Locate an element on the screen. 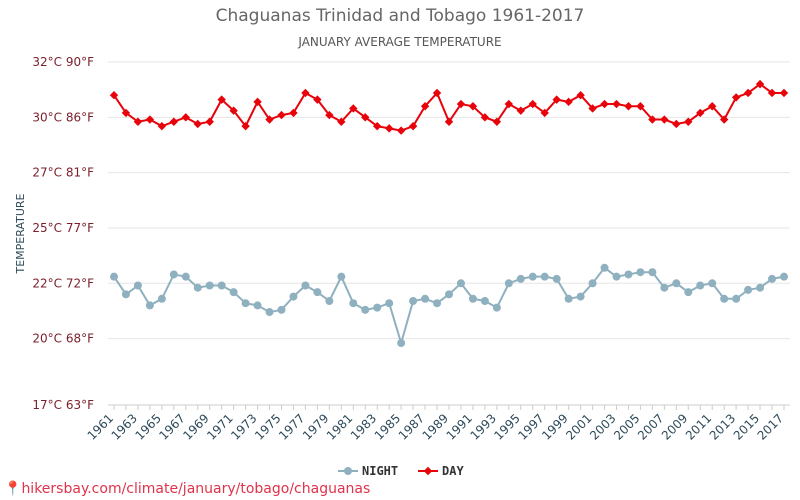 The height and width of the screenshot is (500, 800). legend: NIGHT DAY is located at coordinates (401, 471).